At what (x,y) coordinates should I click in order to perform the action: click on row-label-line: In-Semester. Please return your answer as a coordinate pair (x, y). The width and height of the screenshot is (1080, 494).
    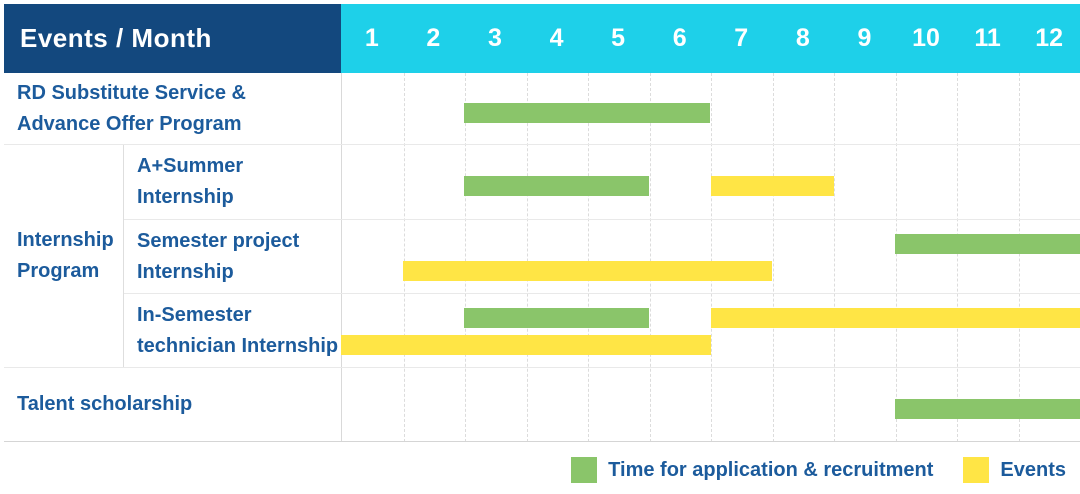
    Looking at the image, I should click on (194, 314).